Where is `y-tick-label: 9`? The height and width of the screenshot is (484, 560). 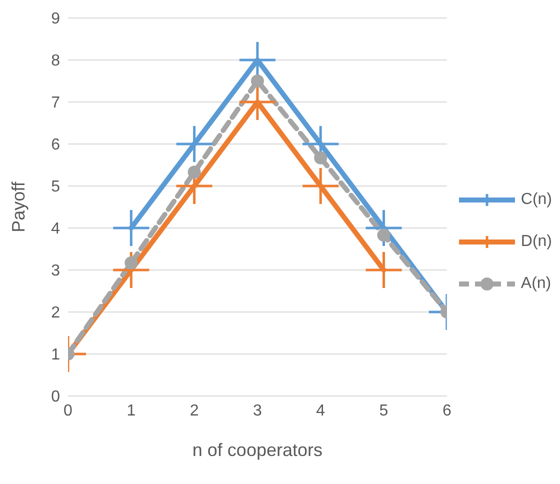 y-tick-label: 9 is located at coordinates (55, 19).